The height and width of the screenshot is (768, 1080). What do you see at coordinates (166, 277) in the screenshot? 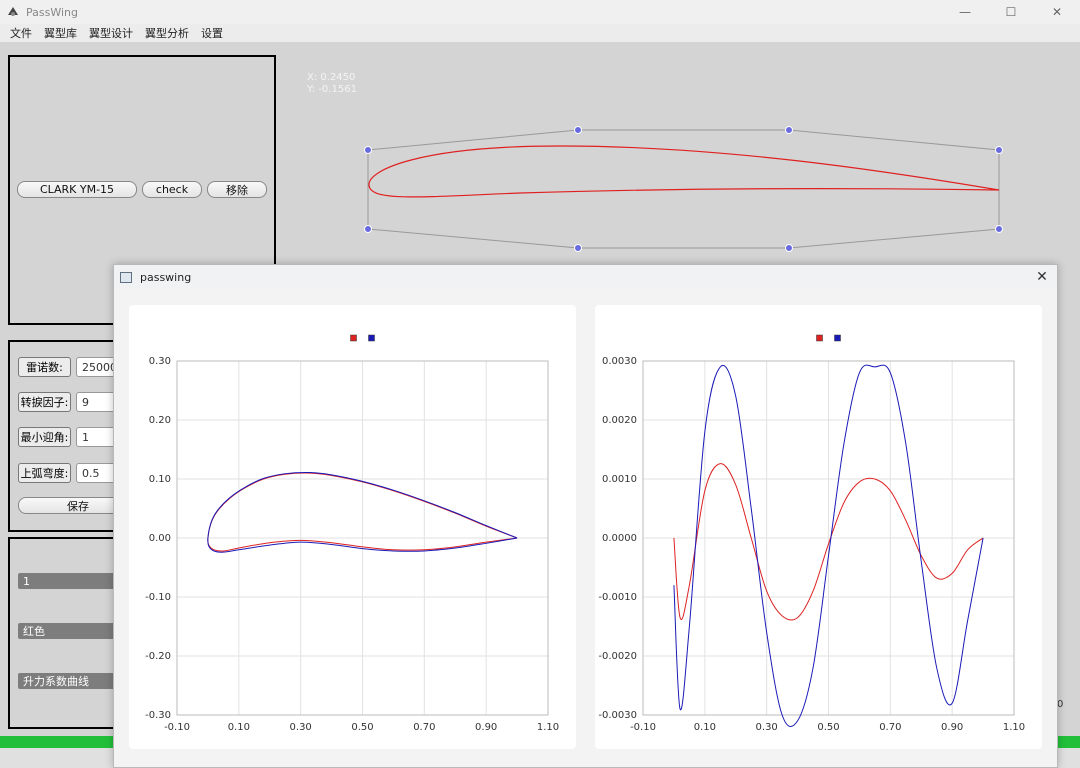
I see `dialog-title: passwing` at bounding box center [166, 277].